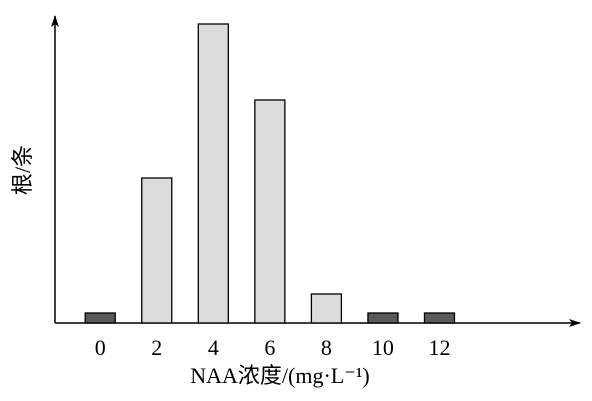 The height and width of the screenshot is (401, 592). I want to click on x-axis-label: NAA浓度/(mg·L⁻¹), so click(280, 375).